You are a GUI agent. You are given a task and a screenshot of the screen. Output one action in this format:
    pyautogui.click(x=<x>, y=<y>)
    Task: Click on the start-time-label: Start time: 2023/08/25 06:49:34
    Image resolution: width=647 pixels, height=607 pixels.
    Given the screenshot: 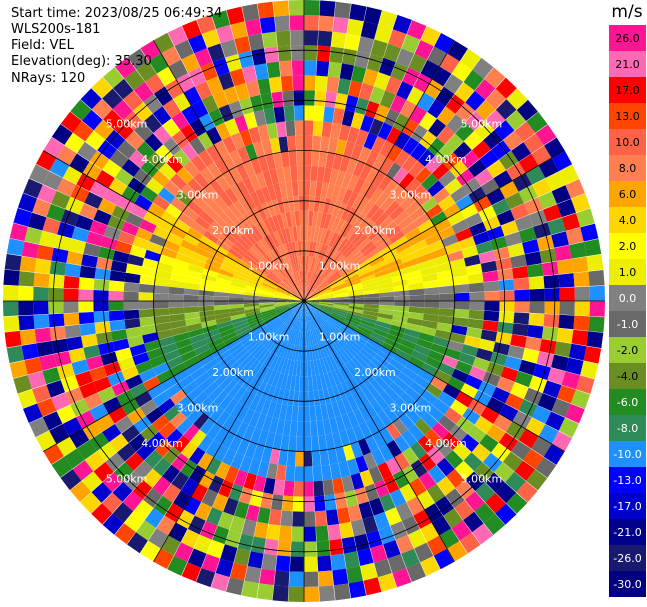 What is the action you would take?
    pyautogui.click(x=117, y=13)
    